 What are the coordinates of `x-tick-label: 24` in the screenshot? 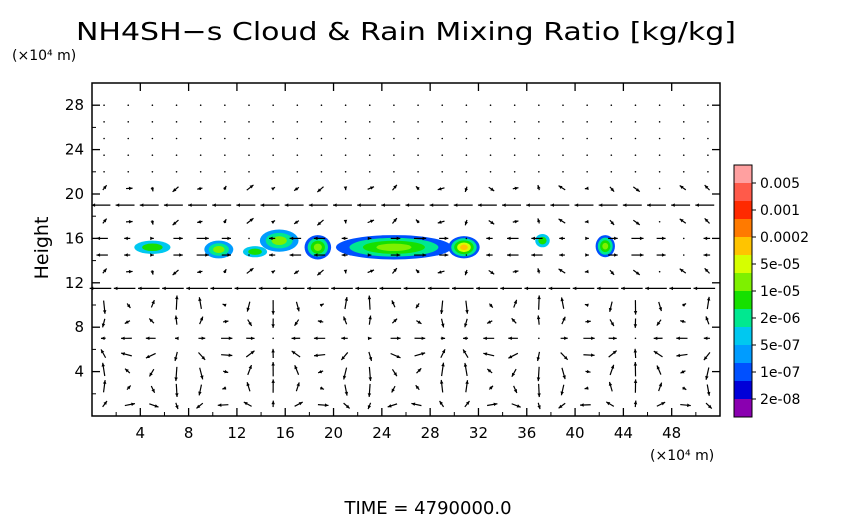 It's located at (381, 433).